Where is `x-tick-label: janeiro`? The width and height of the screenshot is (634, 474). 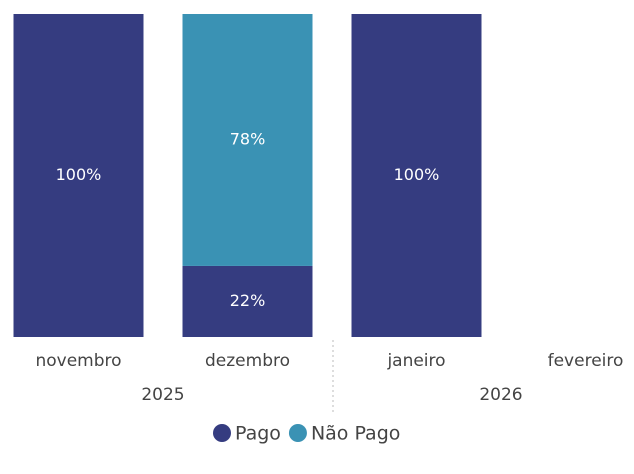
x-tick-label: janeiro is located at coordinates (415, 361).